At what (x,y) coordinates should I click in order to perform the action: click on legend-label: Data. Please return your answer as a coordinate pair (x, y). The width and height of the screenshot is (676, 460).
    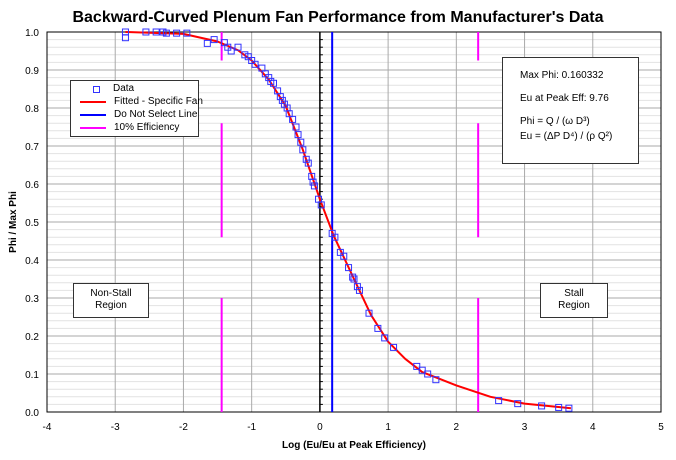
    Looking at the image, I should click on (124, 88).